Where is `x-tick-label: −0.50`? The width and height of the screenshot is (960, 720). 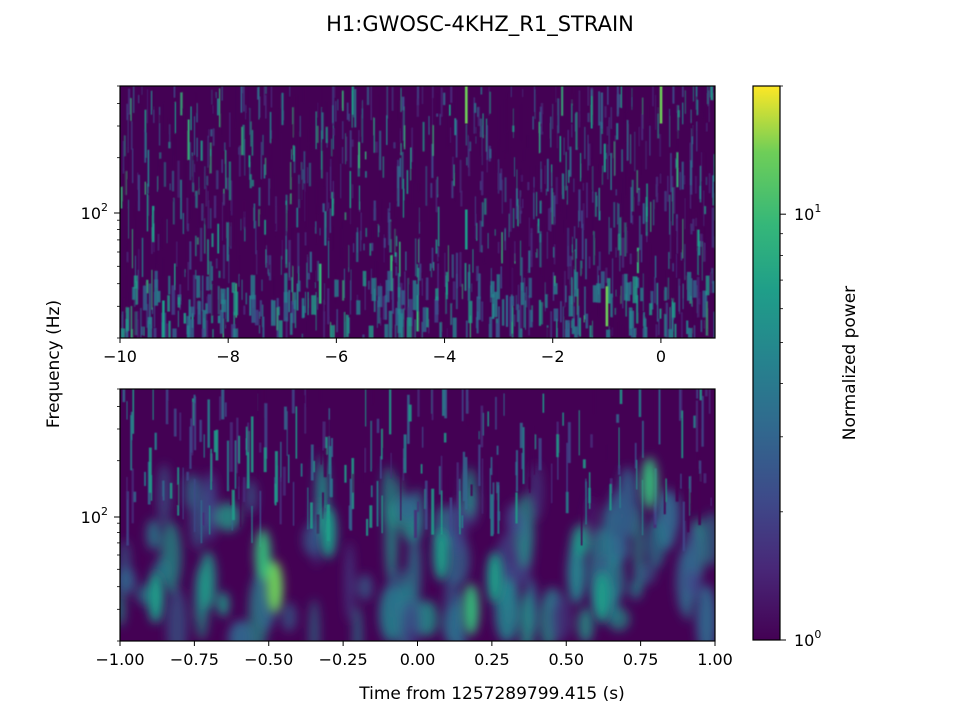 x-tick-label: −0.50 is located at coordinates (268, 659).